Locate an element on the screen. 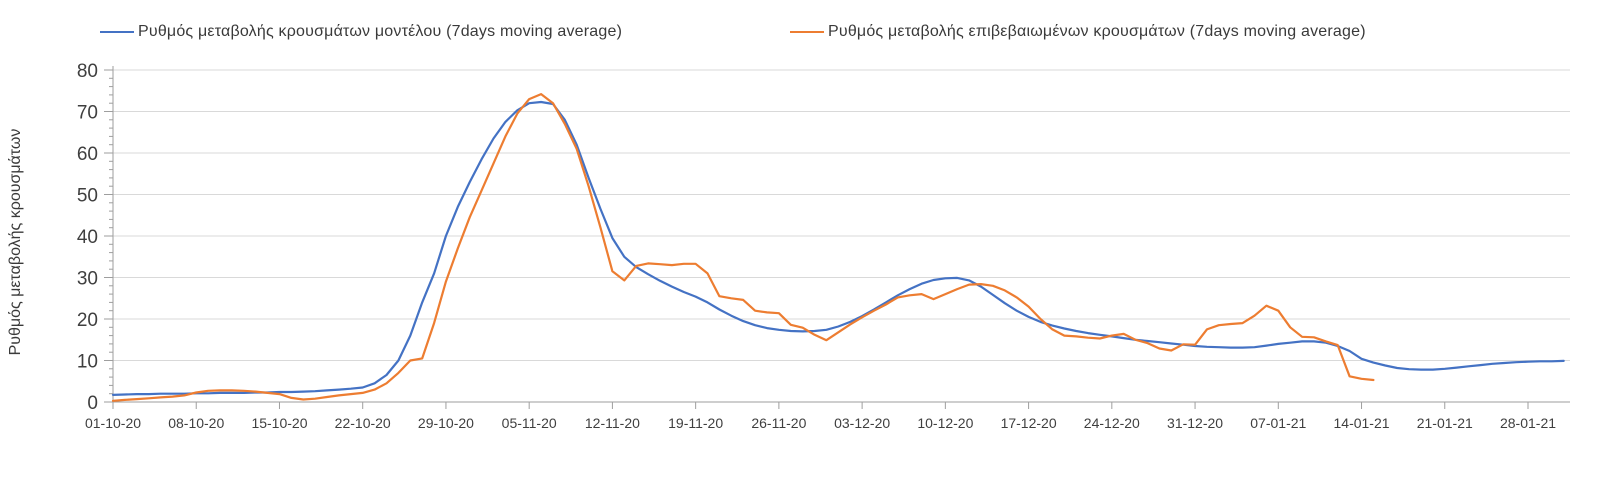 The width and height of the screenshot is (1612, 484). y-tick-label: 20 is located at coordinates (87, 320).